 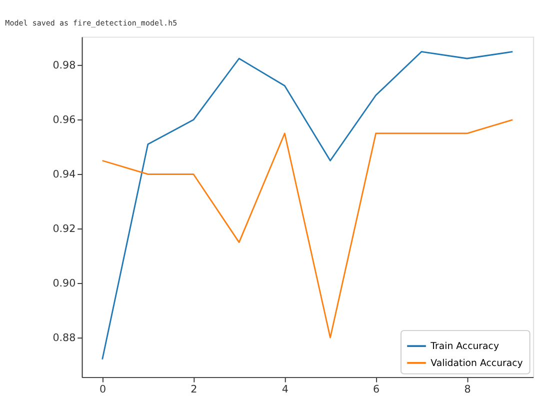 What do you see at coordinates (285, 390) in the screenshot?
I see `x-tick-label: 4` at bounding box center [285, 390].